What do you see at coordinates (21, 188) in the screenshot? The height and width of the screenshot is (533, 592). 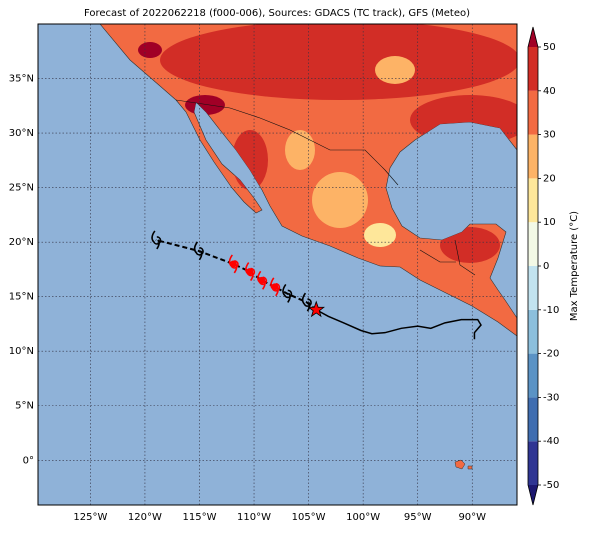 I see `y-tick-label: 25°N` at bounding box center [21, 188].